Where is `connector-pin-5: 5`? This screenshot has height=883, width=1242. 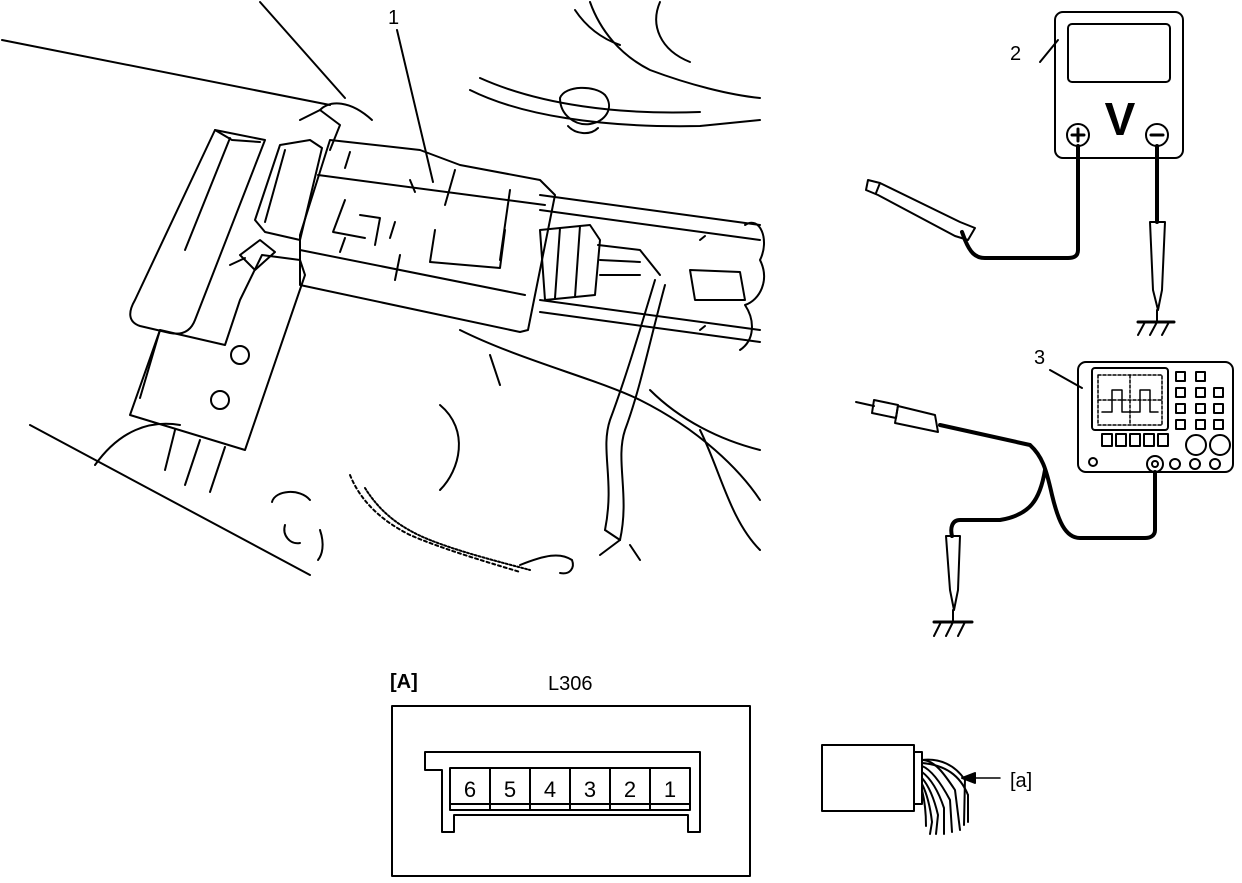
connector-pin-5: 5 is located at coordinates (510, 789).